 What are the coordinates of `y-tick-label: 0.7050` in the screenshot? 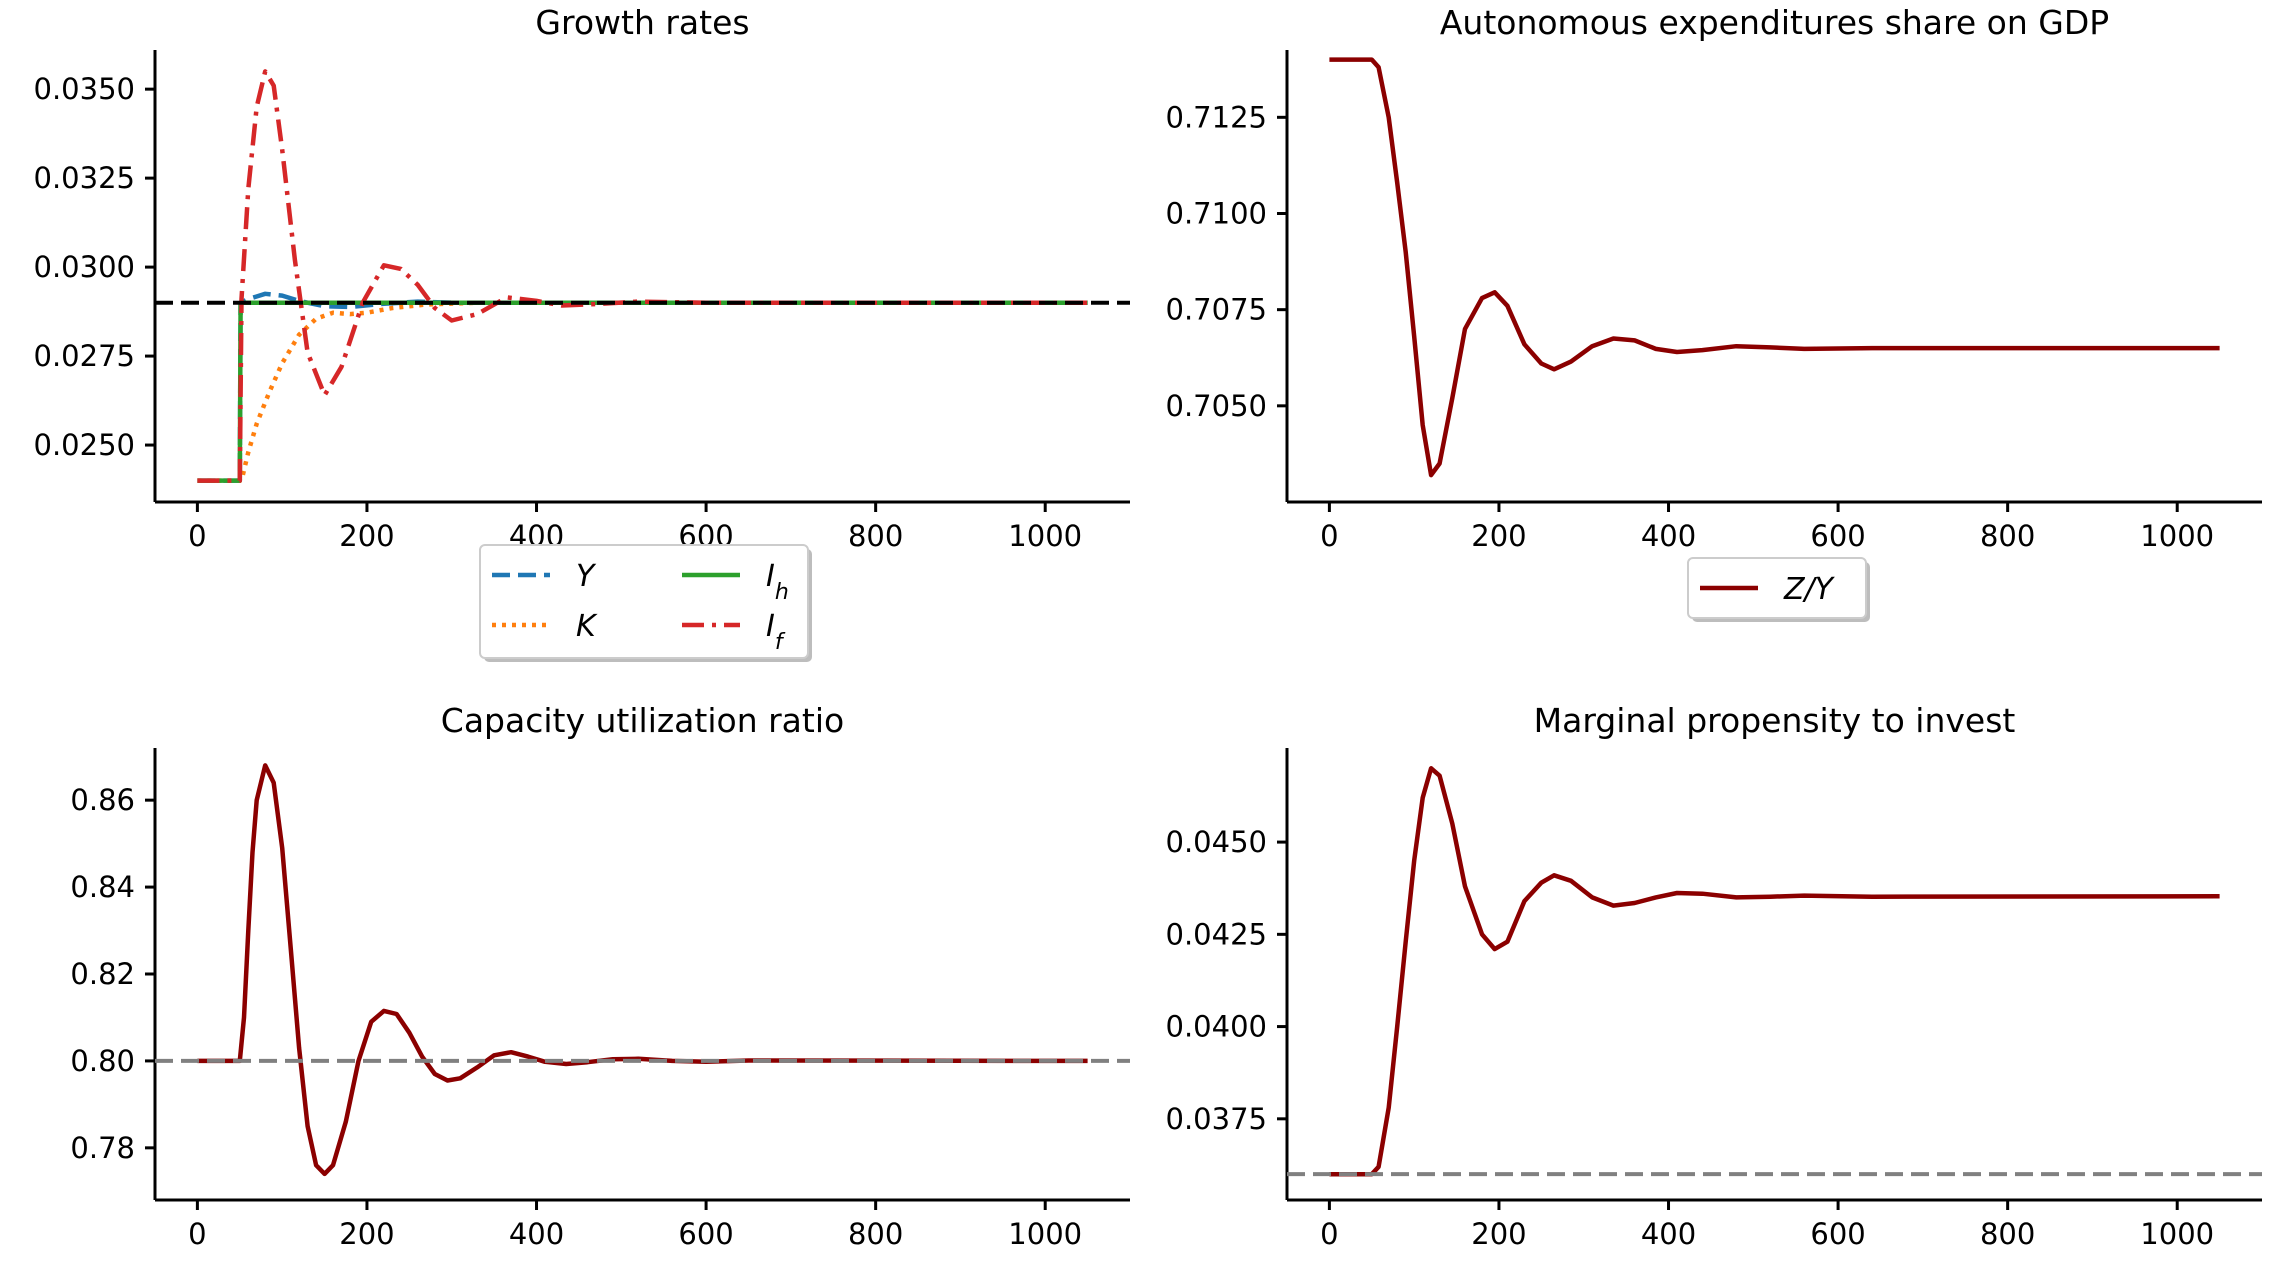 It's located at (1216, 406).